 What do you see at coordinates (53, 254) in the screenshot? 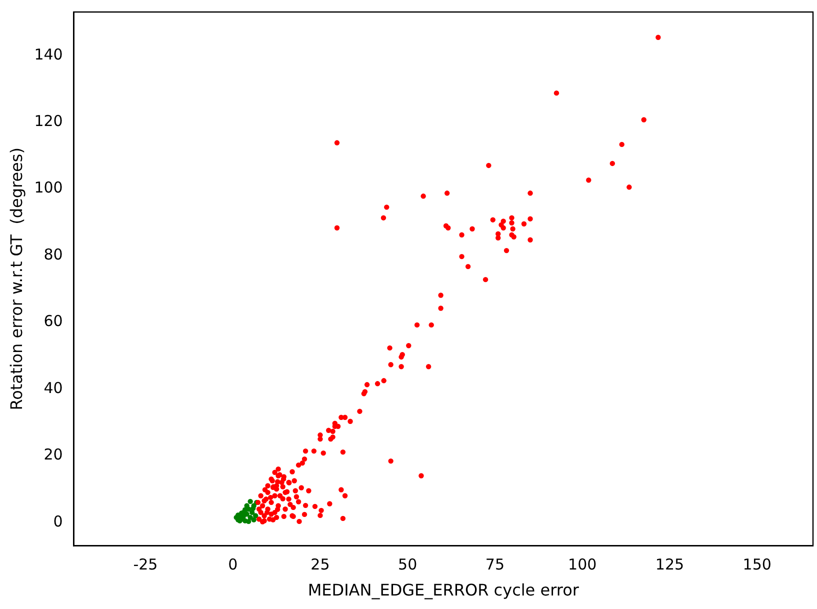
I see `y-tick-label: 80` at bounding box center [53, 254].